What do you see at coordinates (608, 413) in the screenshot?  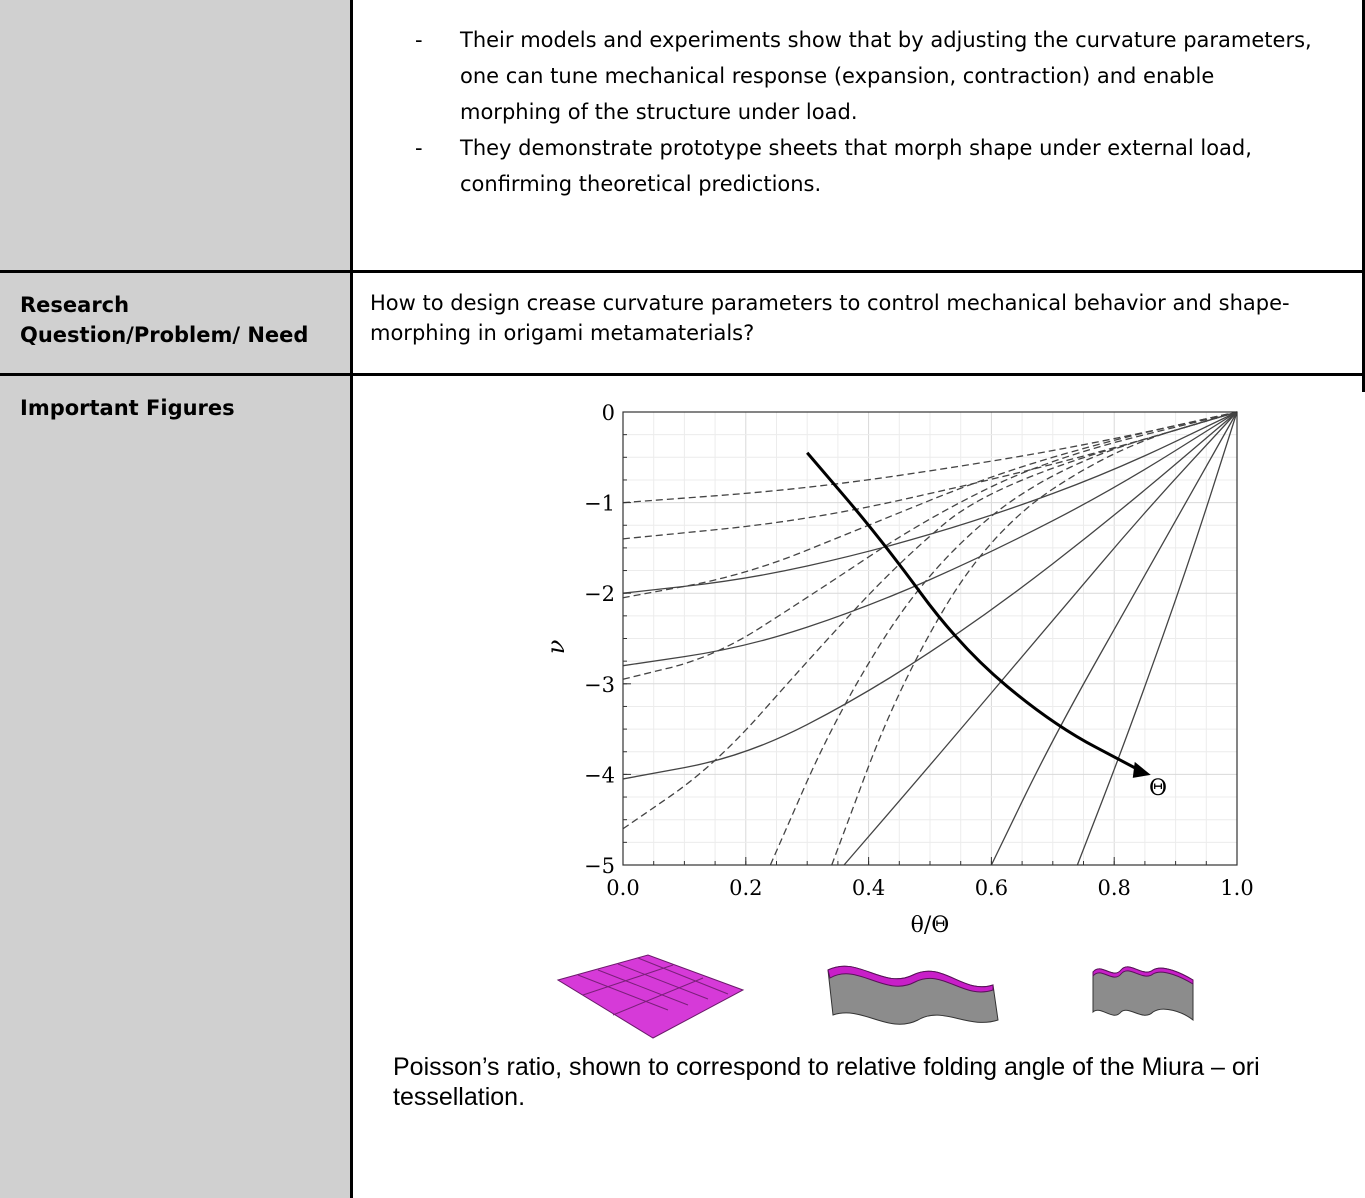 I see `y-tick-label: 0` at bounding box center [608, 413].